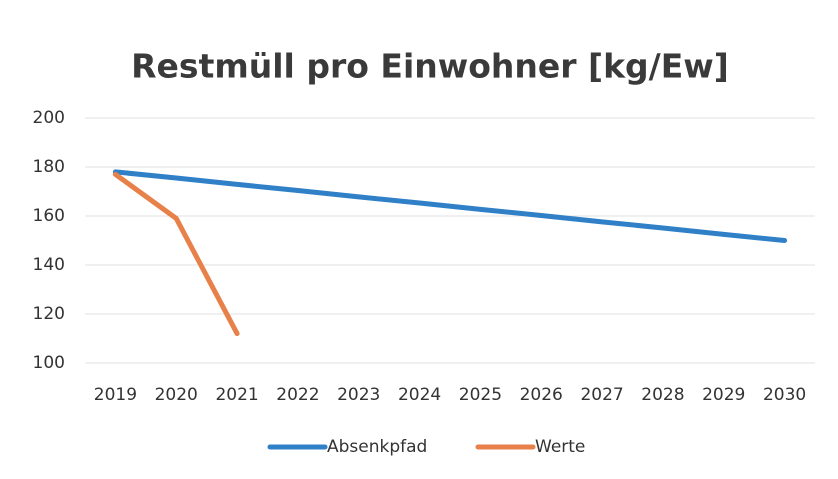  I want to click on x-tick-label: 2026, so click(541, 395).